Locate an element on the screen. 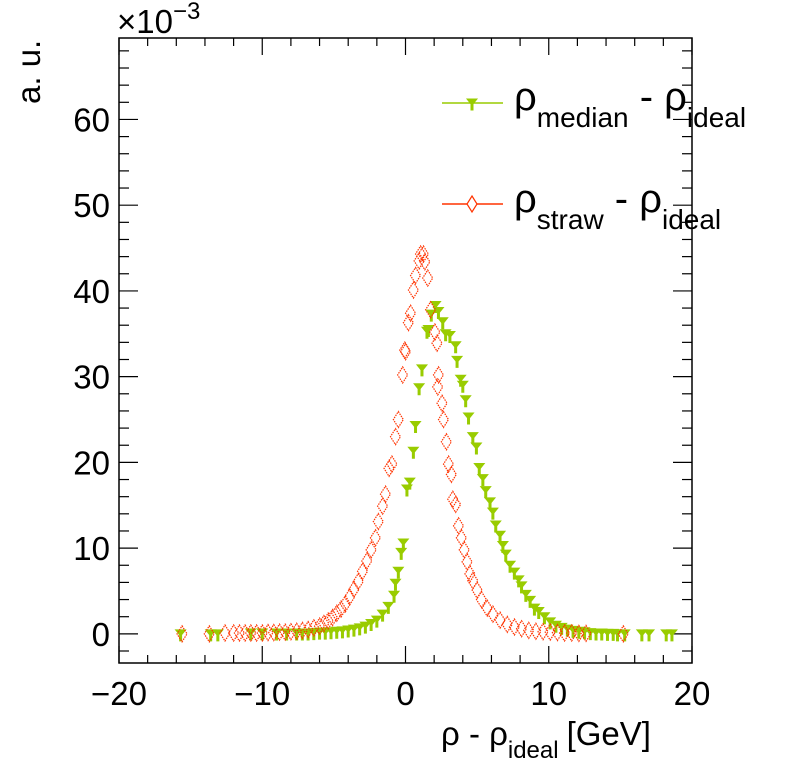 This screenshot has width=796, height=772. x-tick-label: −10 is located at coordinates (262, 693).